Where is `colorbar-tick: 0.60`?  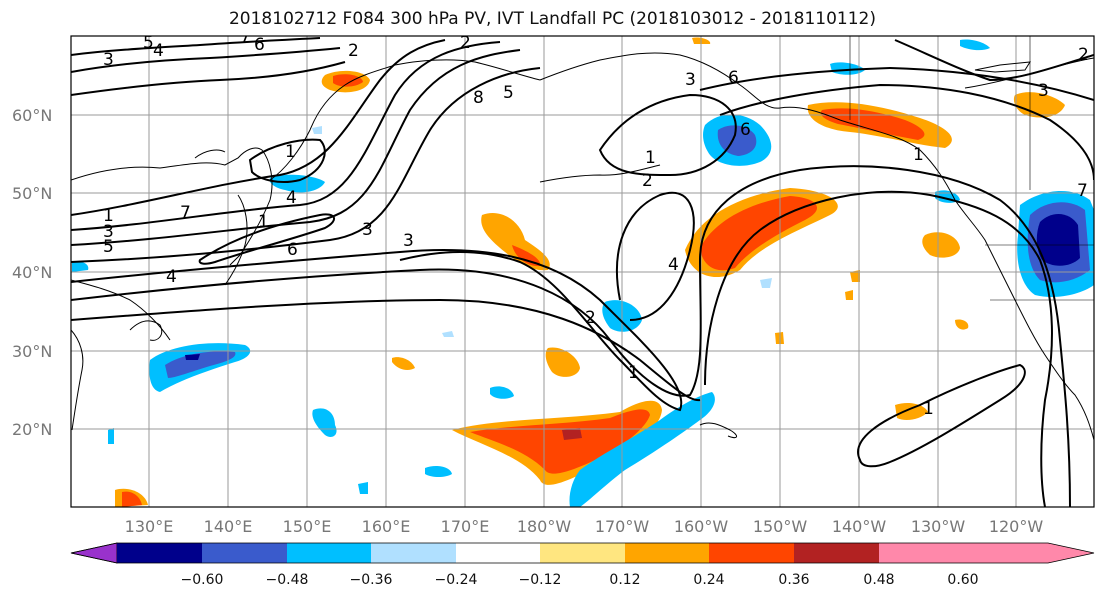 colorbar-tick: 0.60 is located at coordinates (962, 580).